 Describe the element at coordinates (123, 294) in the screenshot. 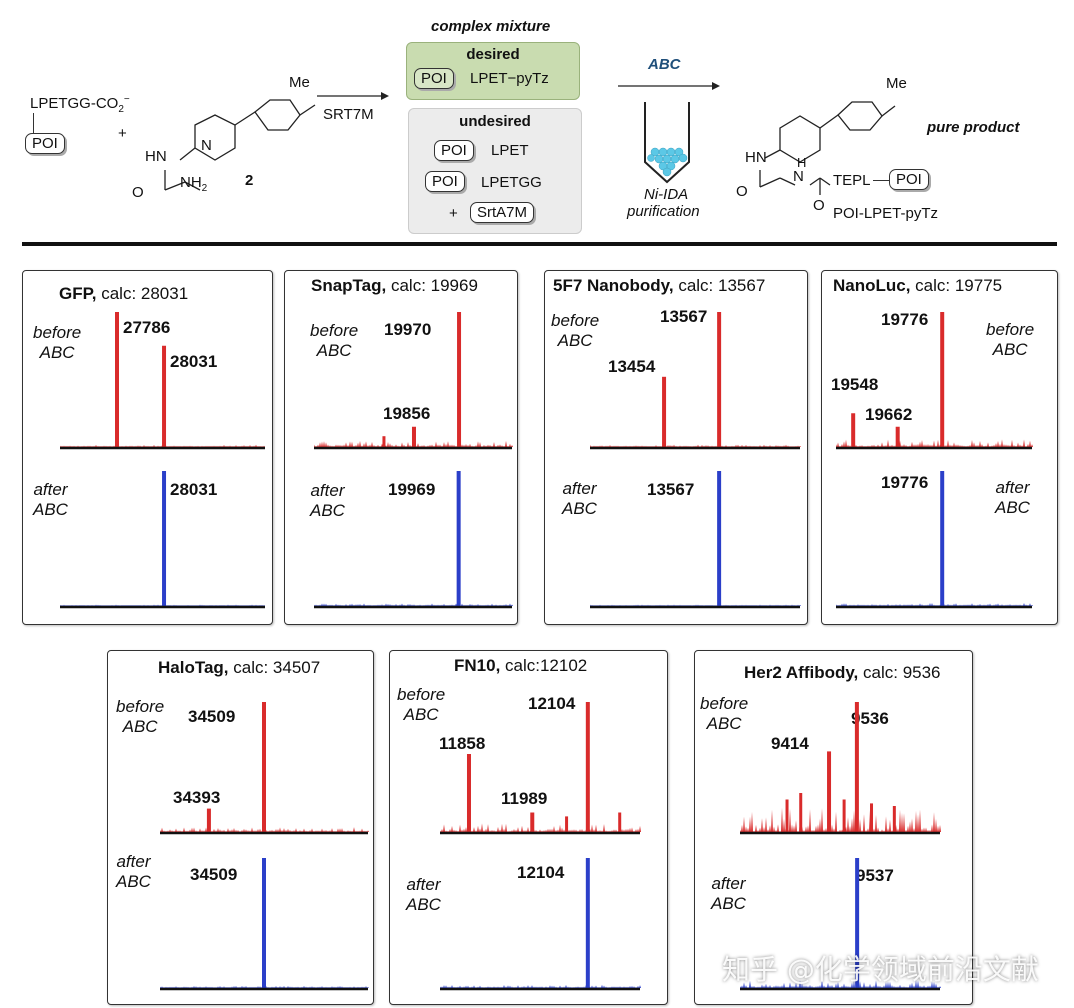

I see `panel-title: GFP, calc: 28031` at that location.